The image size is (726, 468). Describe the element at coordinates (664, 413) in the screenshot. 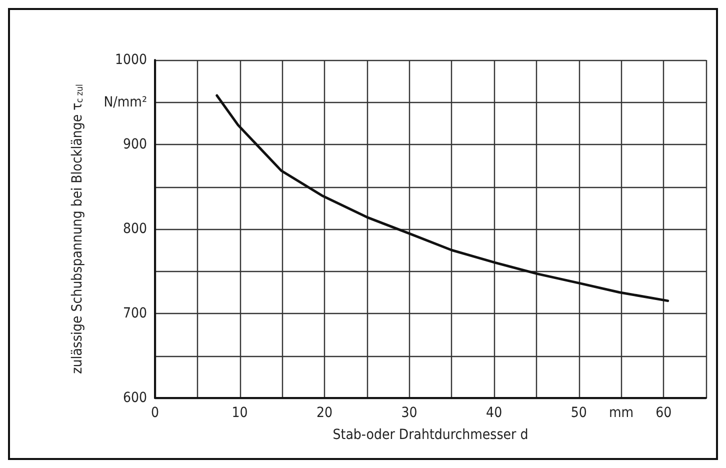

I see `x-tick-label: 60` at that location.